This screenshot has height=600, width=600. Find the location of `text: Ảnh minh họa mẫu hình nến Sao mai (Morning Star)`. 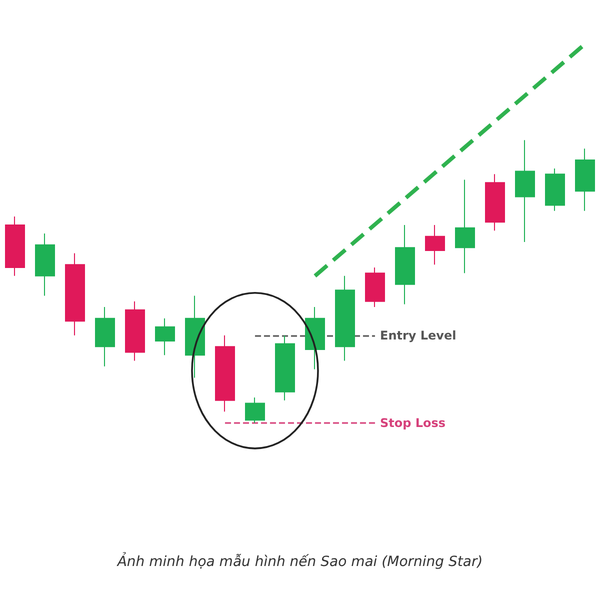

text: Ảnh minh họa mẫu hình nến Sao mai (Morning Star) is located at coordinates (299, 561).